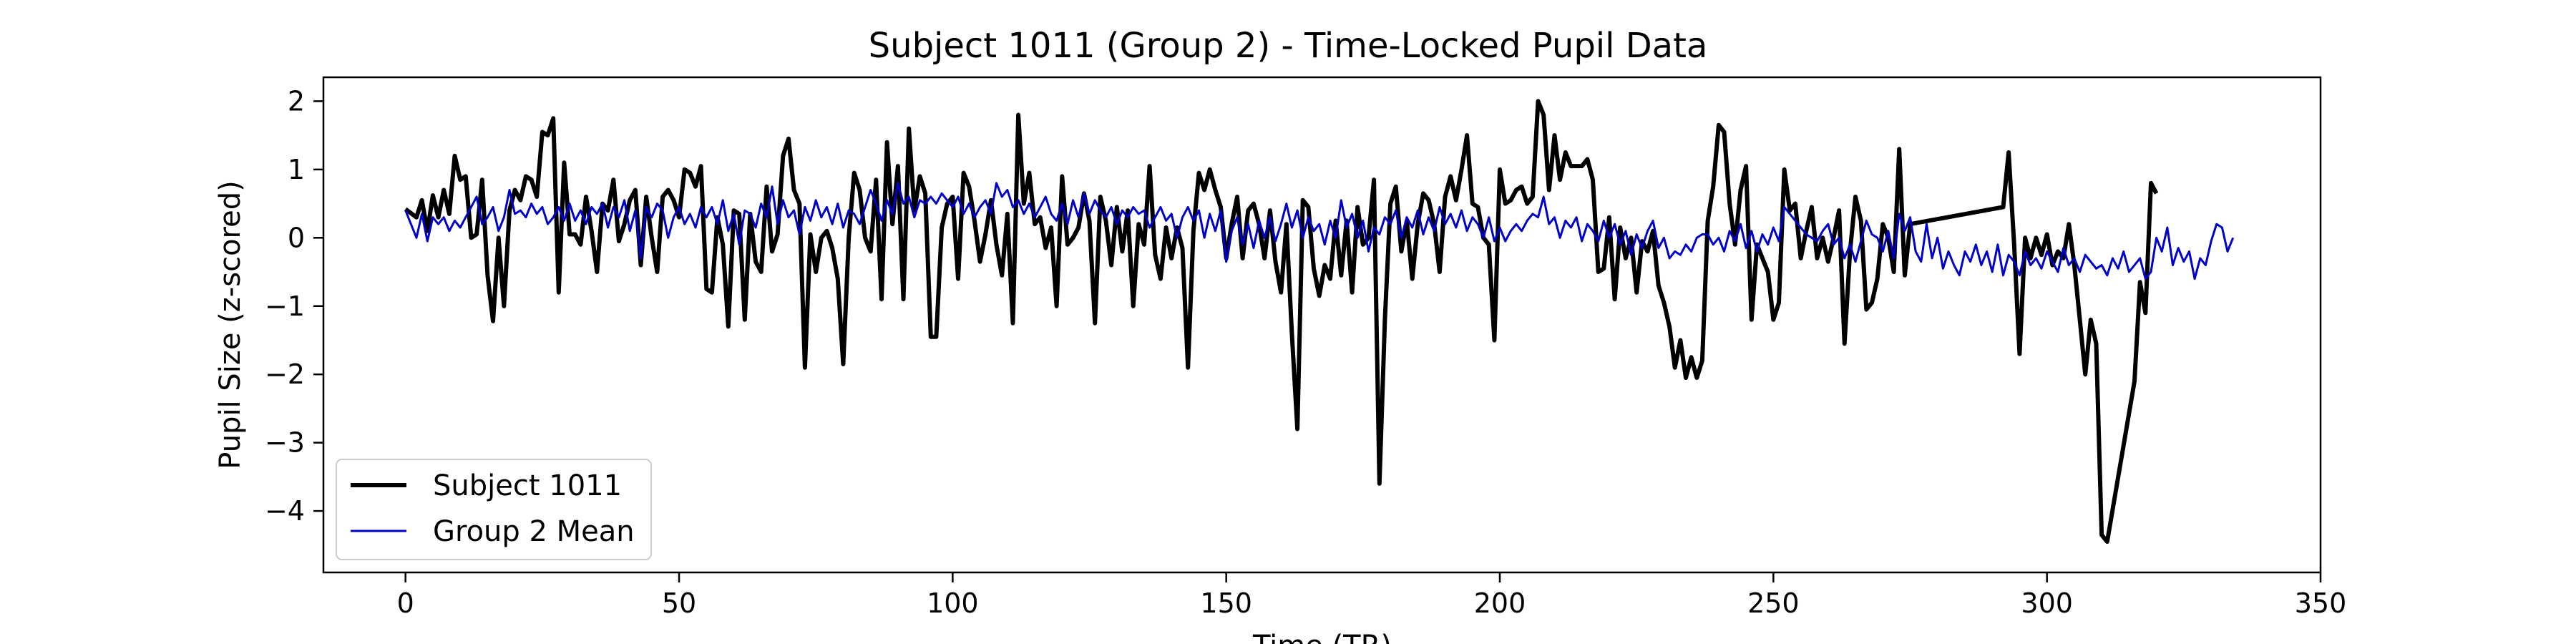  Describe the element at coordinates (1372, 595) in the screenshot. I see `x-axis: 0 50 100 150 200 250 300 350` at that location.